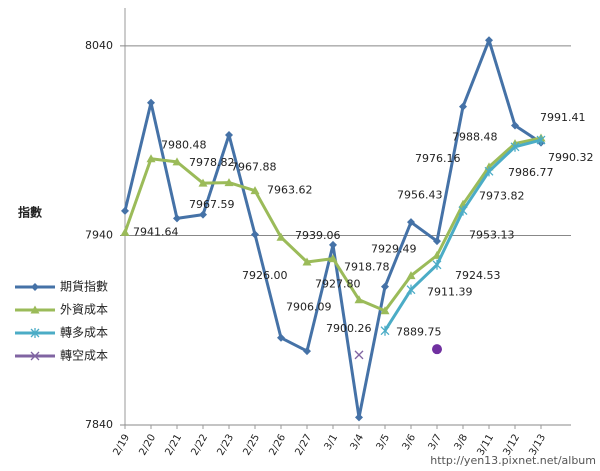 The height and width of the screenshot is (471, 600). What do you see at coordinates (531, 172) in the screenshot?
I see `data-label: 7986.77` at bounding box center [531, 172].